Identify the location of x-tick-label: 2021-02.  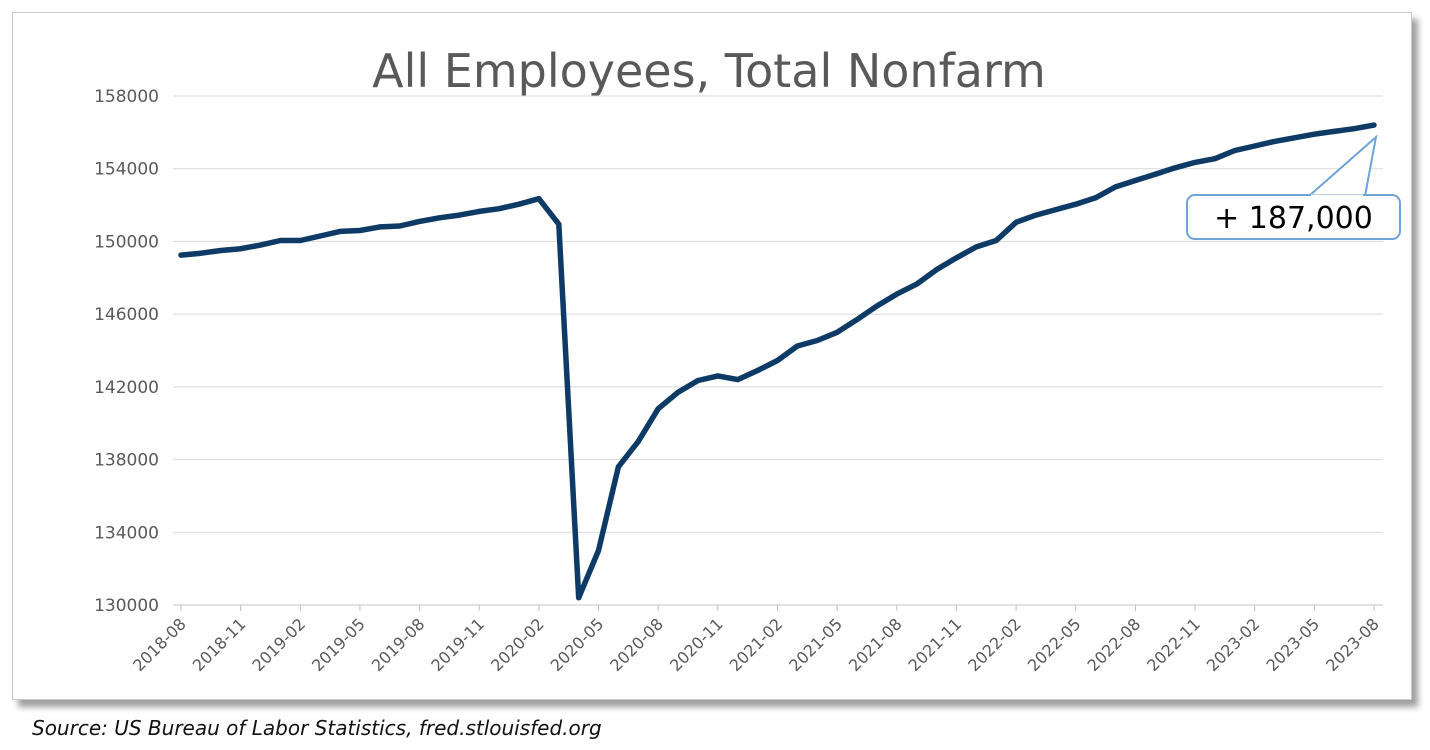
(756, 644).